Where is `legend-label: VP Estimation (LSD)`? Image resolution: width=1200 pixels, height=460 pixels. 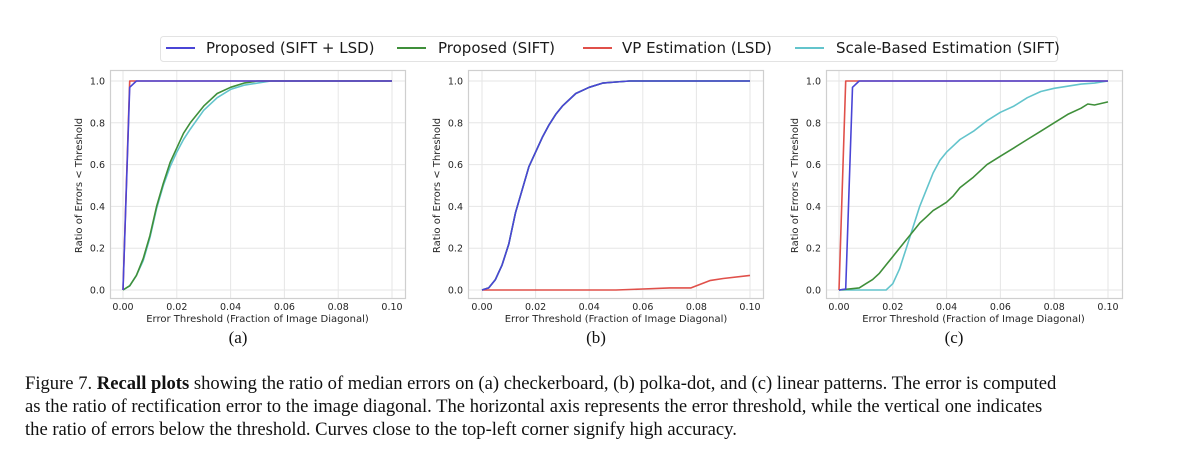
legend-label: VP Estimation (LSD) is located at coordinates (697, 48).